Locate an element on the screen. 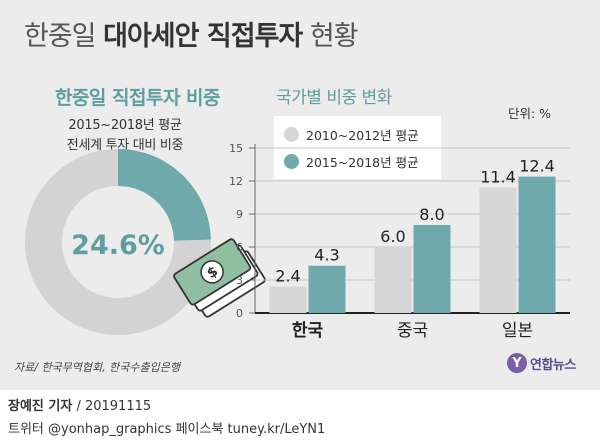  y-tick-label: 0 is located at coordinates (239, 313).